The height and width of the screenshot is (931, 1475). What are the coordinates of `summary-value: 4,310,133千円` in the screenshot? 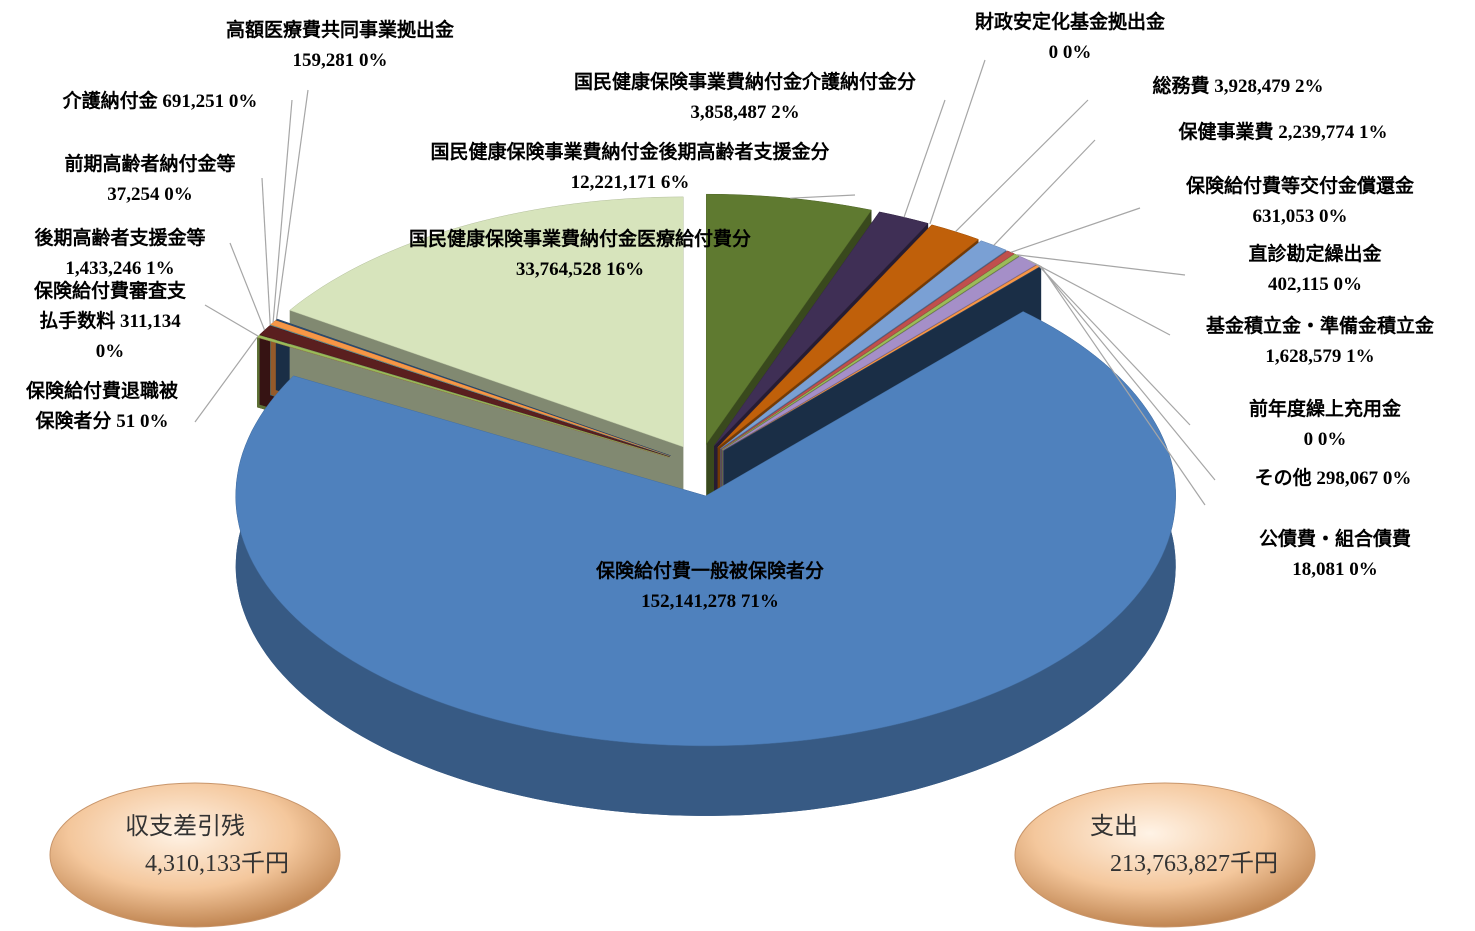 It's located at (217, 864).